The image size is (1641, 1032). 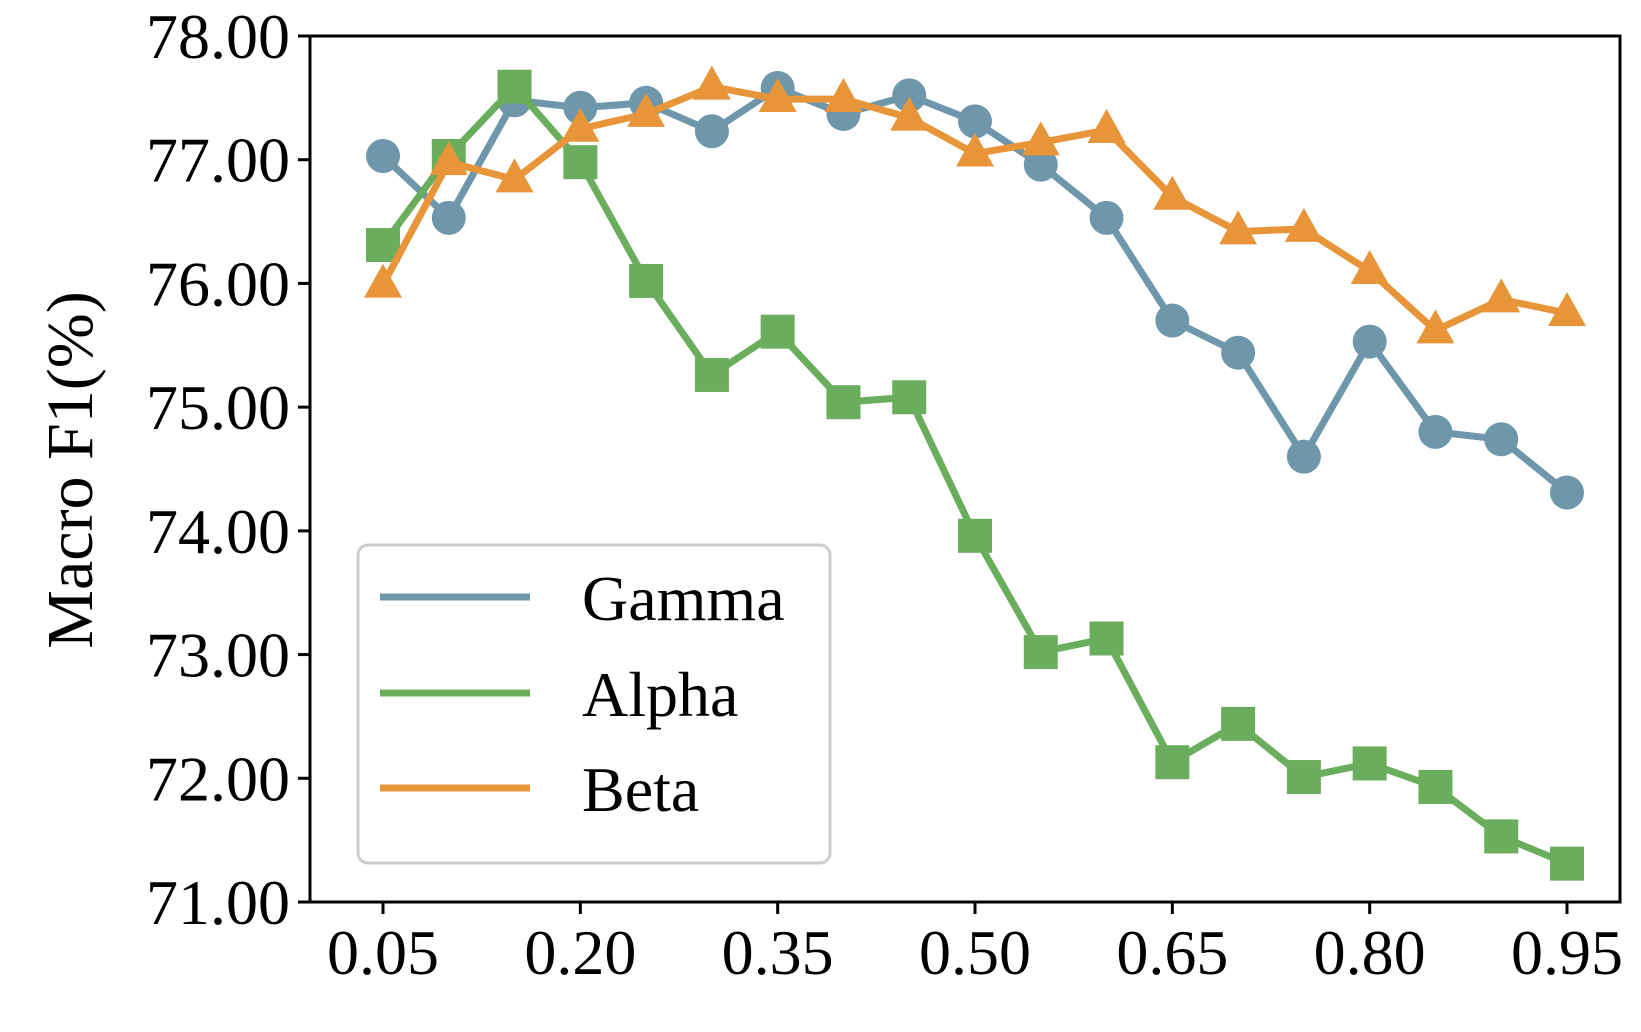 I want to click on y-tick-label: 78.00, so click(x=218, y=36).